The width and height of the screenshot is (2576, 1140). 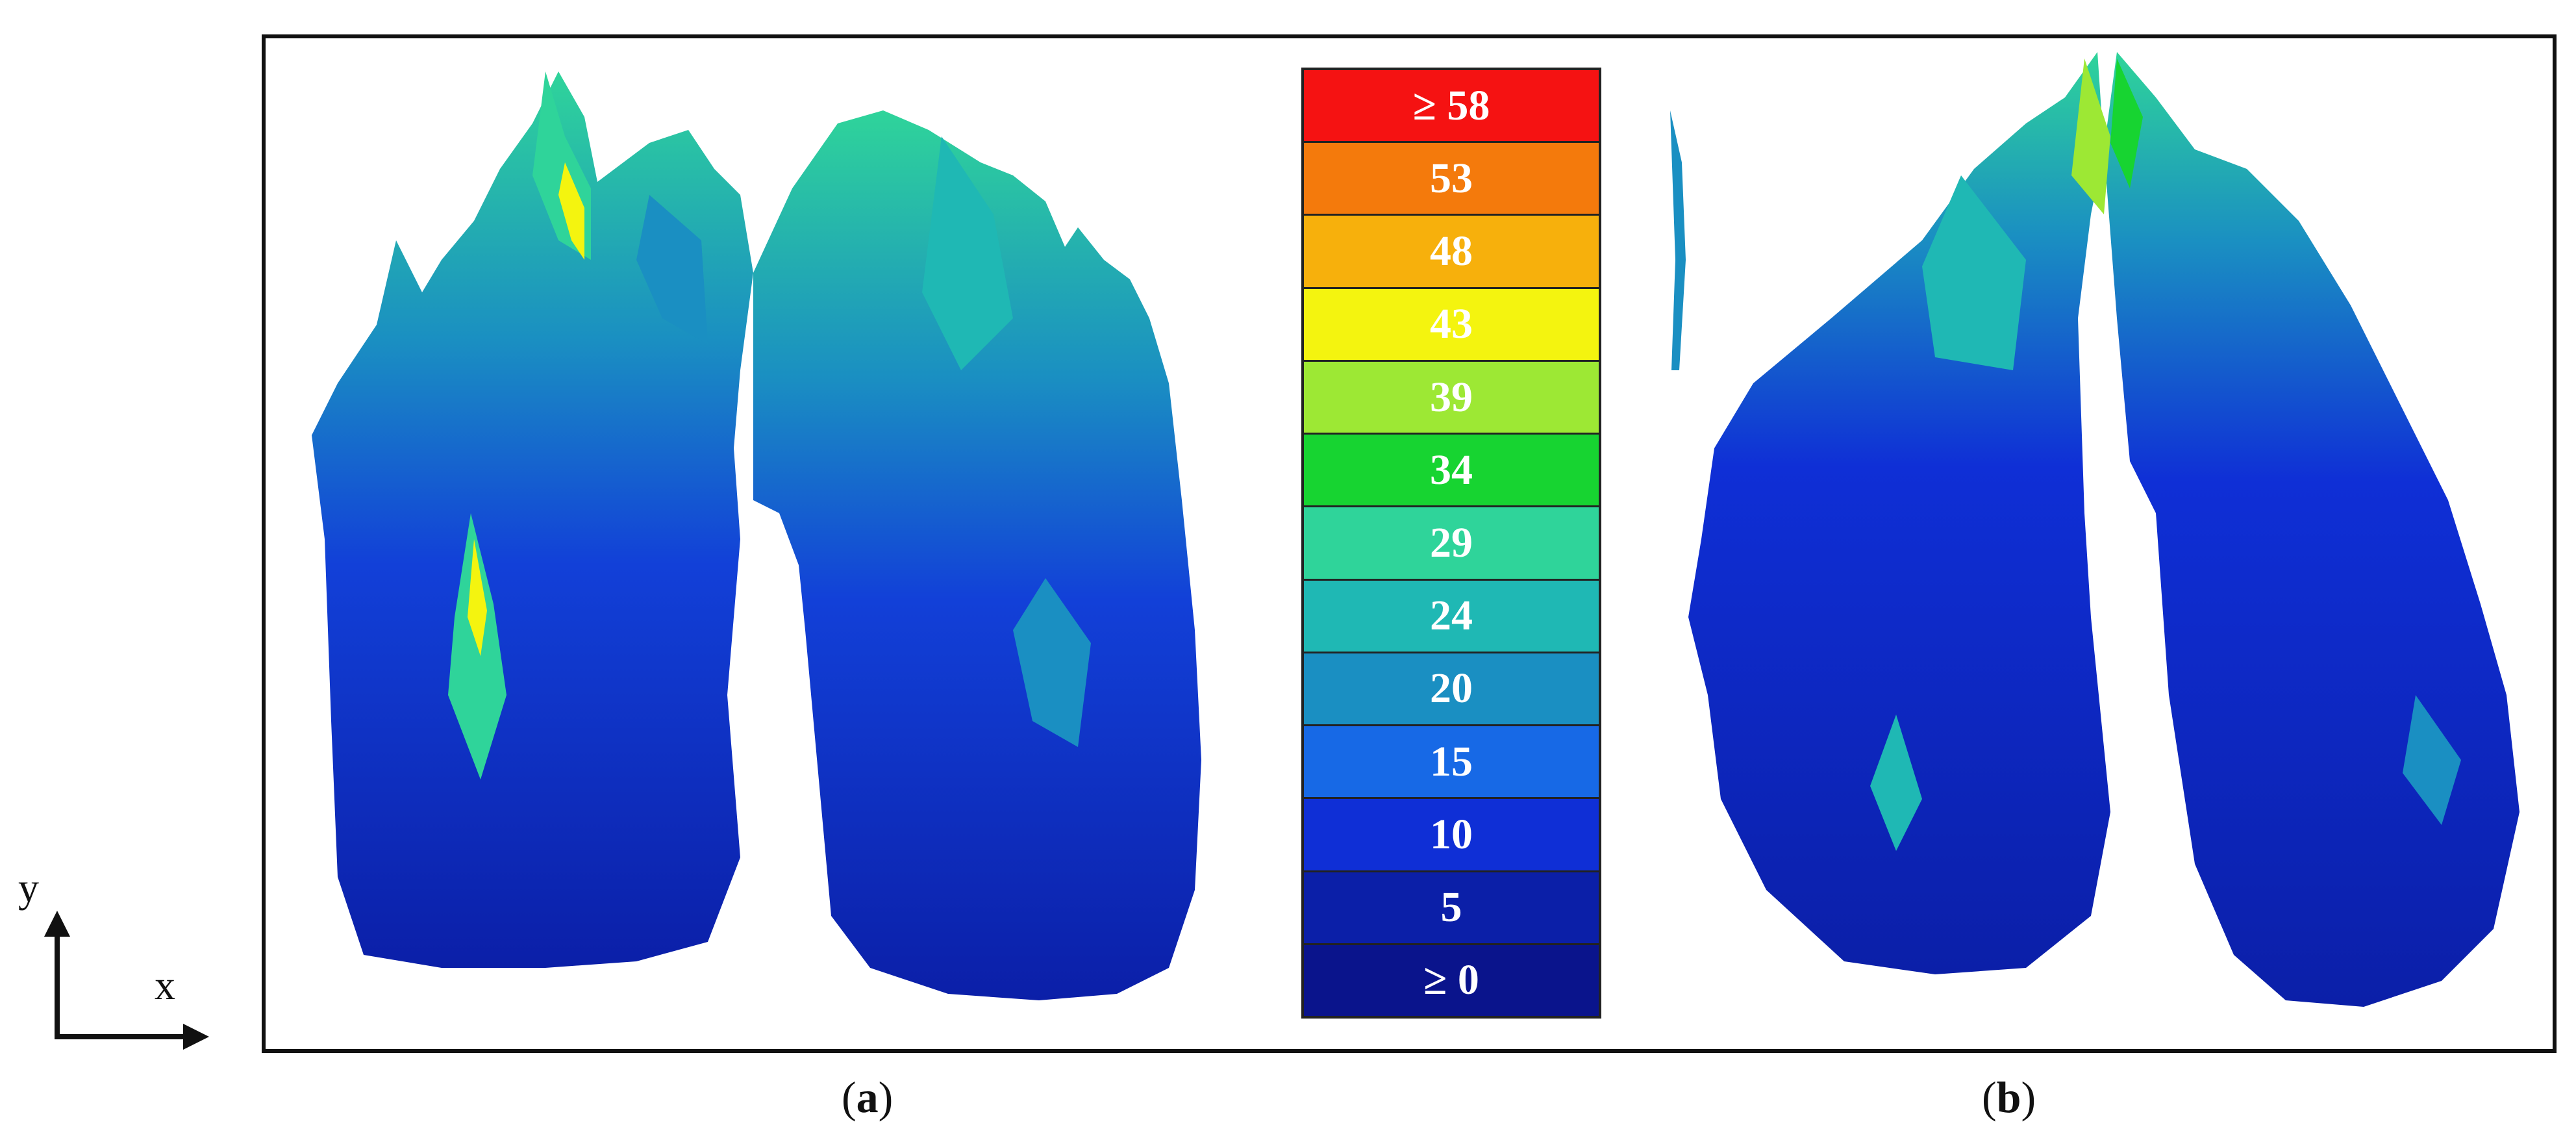 What do you see at coordinates (126, 980) in the screenshot?
I see `axis-arrows-icon` at bounding box center [126, 980].